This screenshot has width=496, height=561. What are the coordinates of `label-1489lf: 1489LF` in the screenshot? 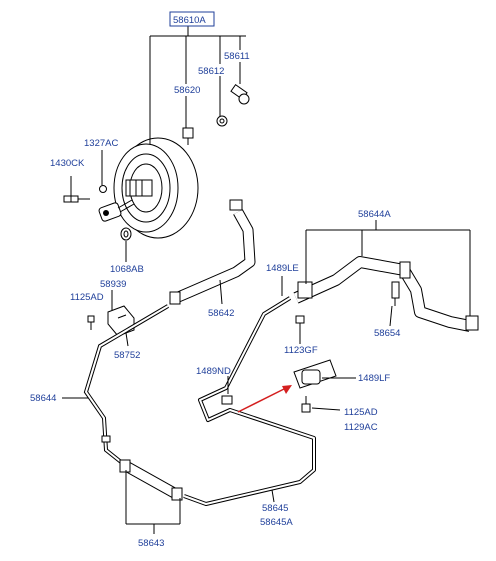 It's located at (374, 378).